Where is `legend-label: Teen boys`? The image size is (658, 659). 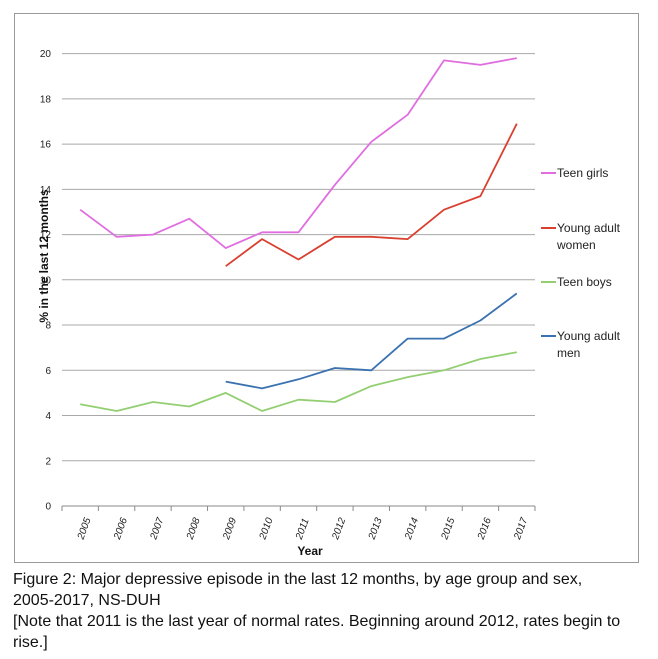
legend-label: Teen boys is located at coordinates (584, 282).